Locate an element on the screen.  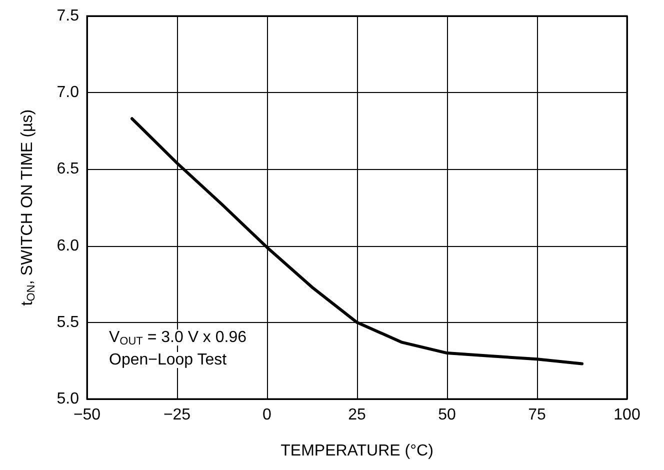
x-tick-label: 25 is located at coordinates (357, 415).